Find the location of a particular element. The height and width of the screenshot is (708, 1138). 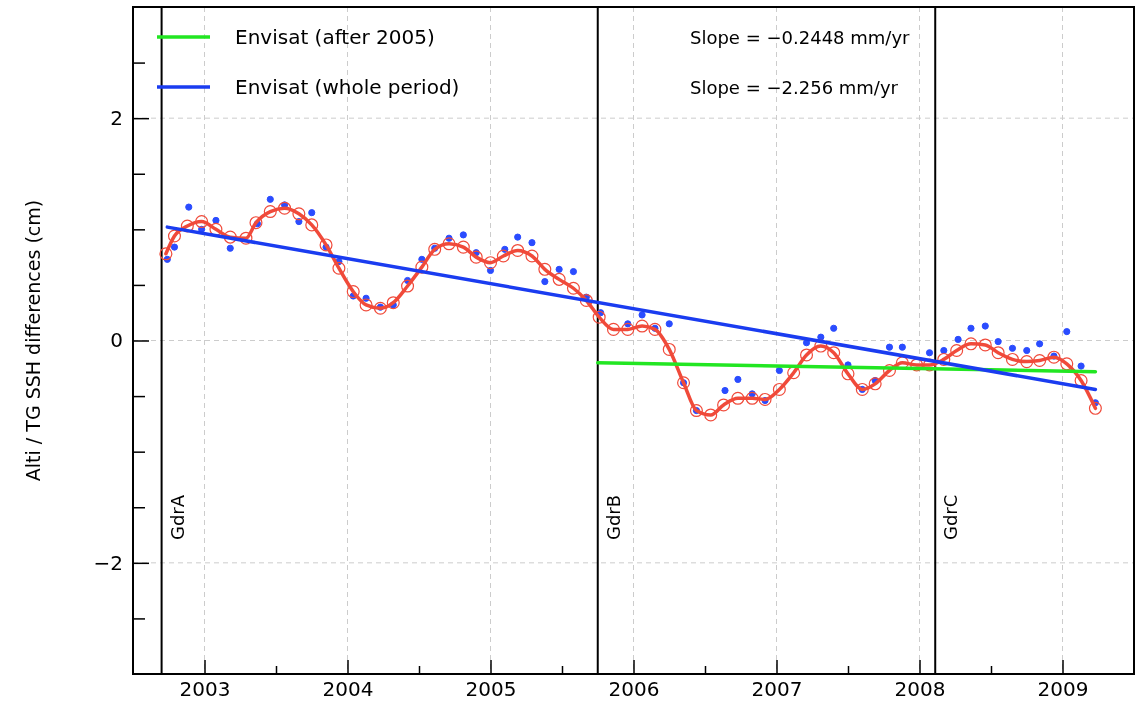

y-tick-label: −2 is located at coordinates (108, 562).